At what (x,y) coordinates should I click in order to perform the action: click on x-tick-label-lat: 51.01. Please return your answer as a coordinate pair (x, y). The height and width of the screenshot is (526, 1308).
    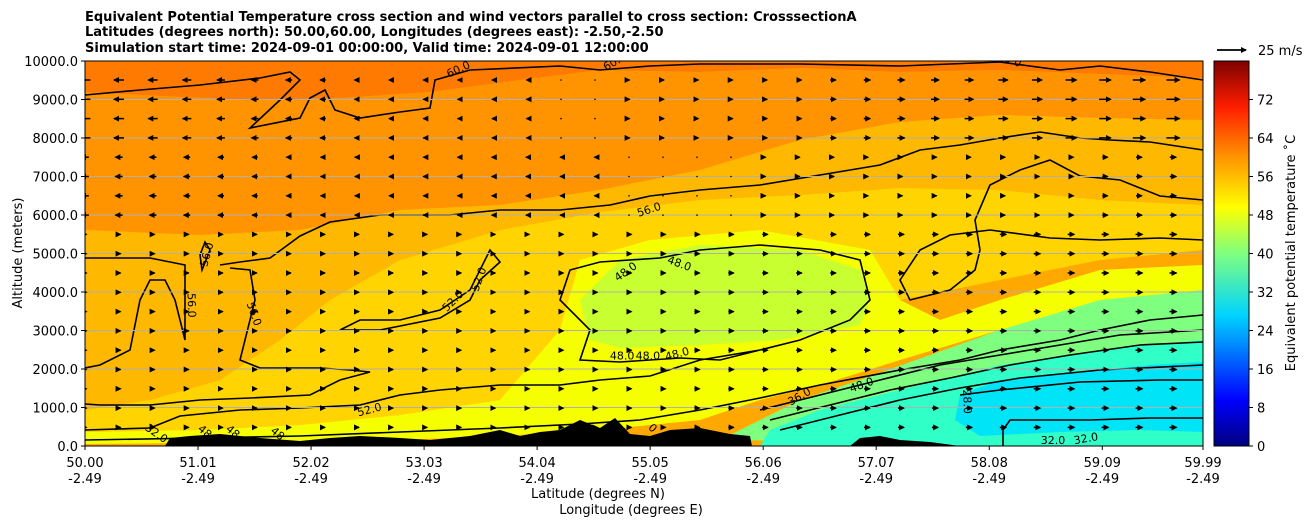
    Looking at the image, I should click on (197, 463).